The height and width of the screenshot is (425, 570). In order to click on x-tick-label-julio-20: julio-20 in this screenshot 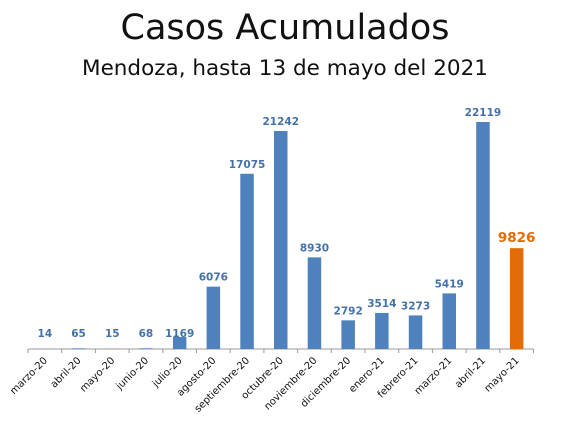, I will do `click(167, 372)`.